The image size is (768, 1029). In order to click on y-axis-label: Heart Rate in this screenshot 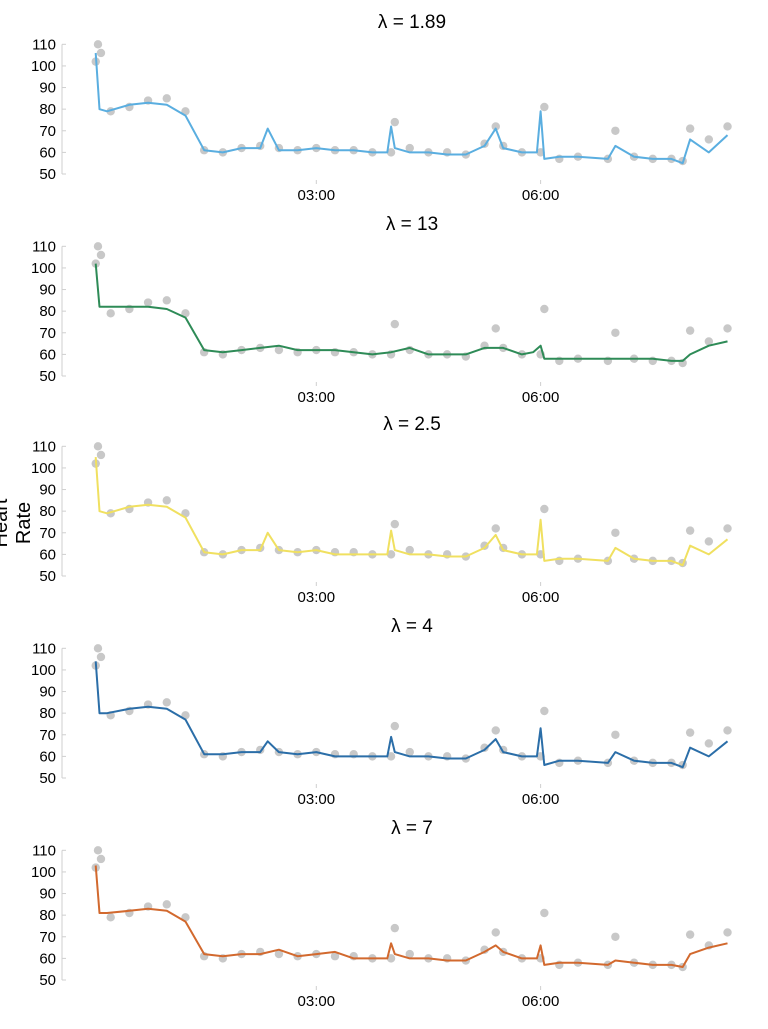, I will do `click(17, 523)`.